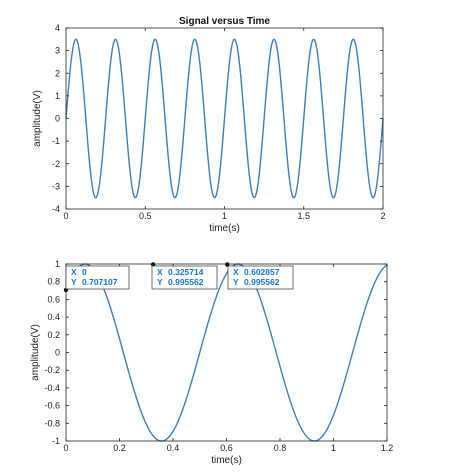 This screenshot has width=474, height=476. I want to click on datatip-1: X 0Y 0.707107, so click(96, 279).